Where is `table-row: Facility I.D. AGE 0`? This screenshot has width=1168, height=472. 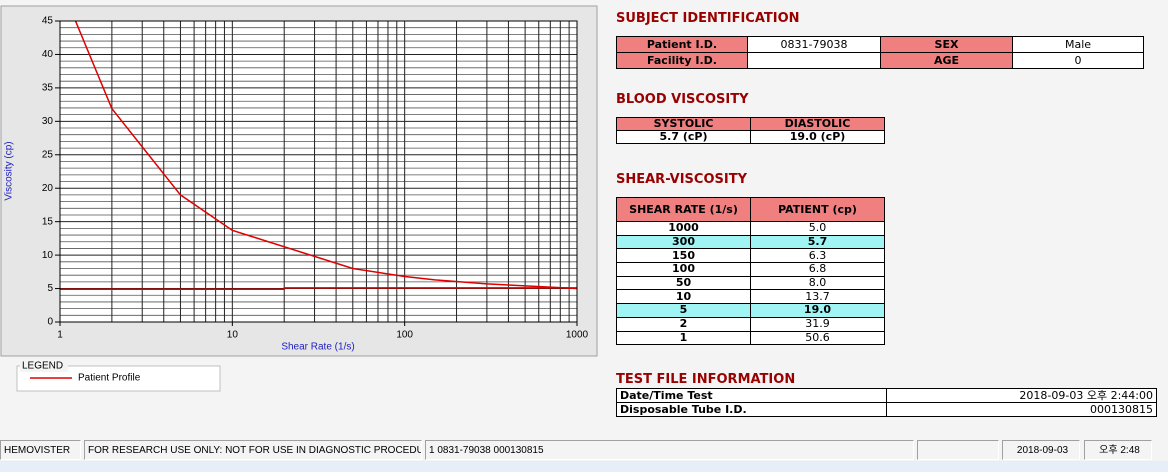
table-row: Facility I.D. AGE 0 is located at coordinates (880, 60).